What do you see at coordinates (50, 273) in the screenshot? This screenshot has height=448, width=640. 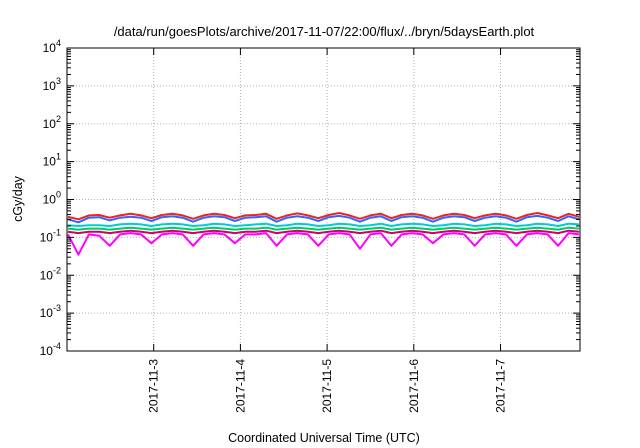 I see `y-tick-label: 10⁻²` at bounding box center [50, 273].